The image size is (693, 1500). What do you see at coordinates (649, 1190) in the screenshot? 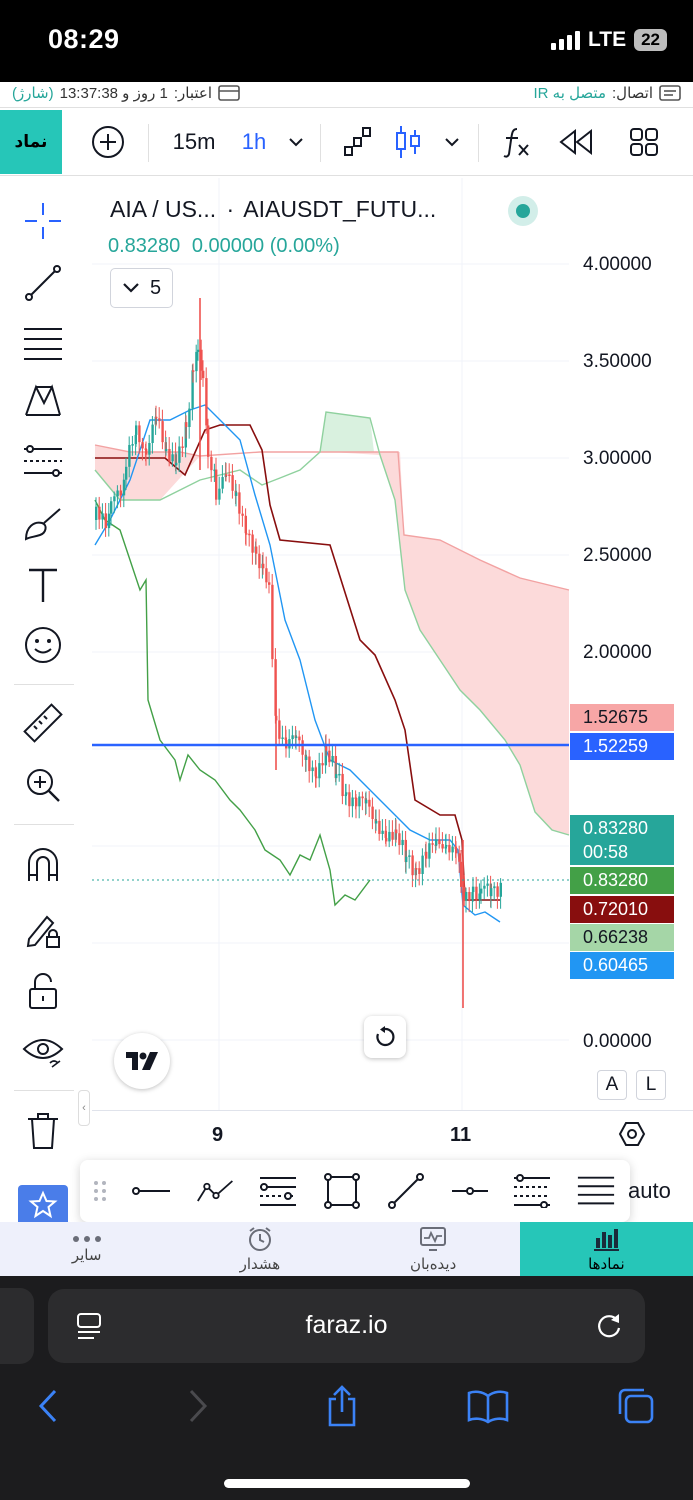
I see `auto-label: auto` at bounding box center [649, 1190].